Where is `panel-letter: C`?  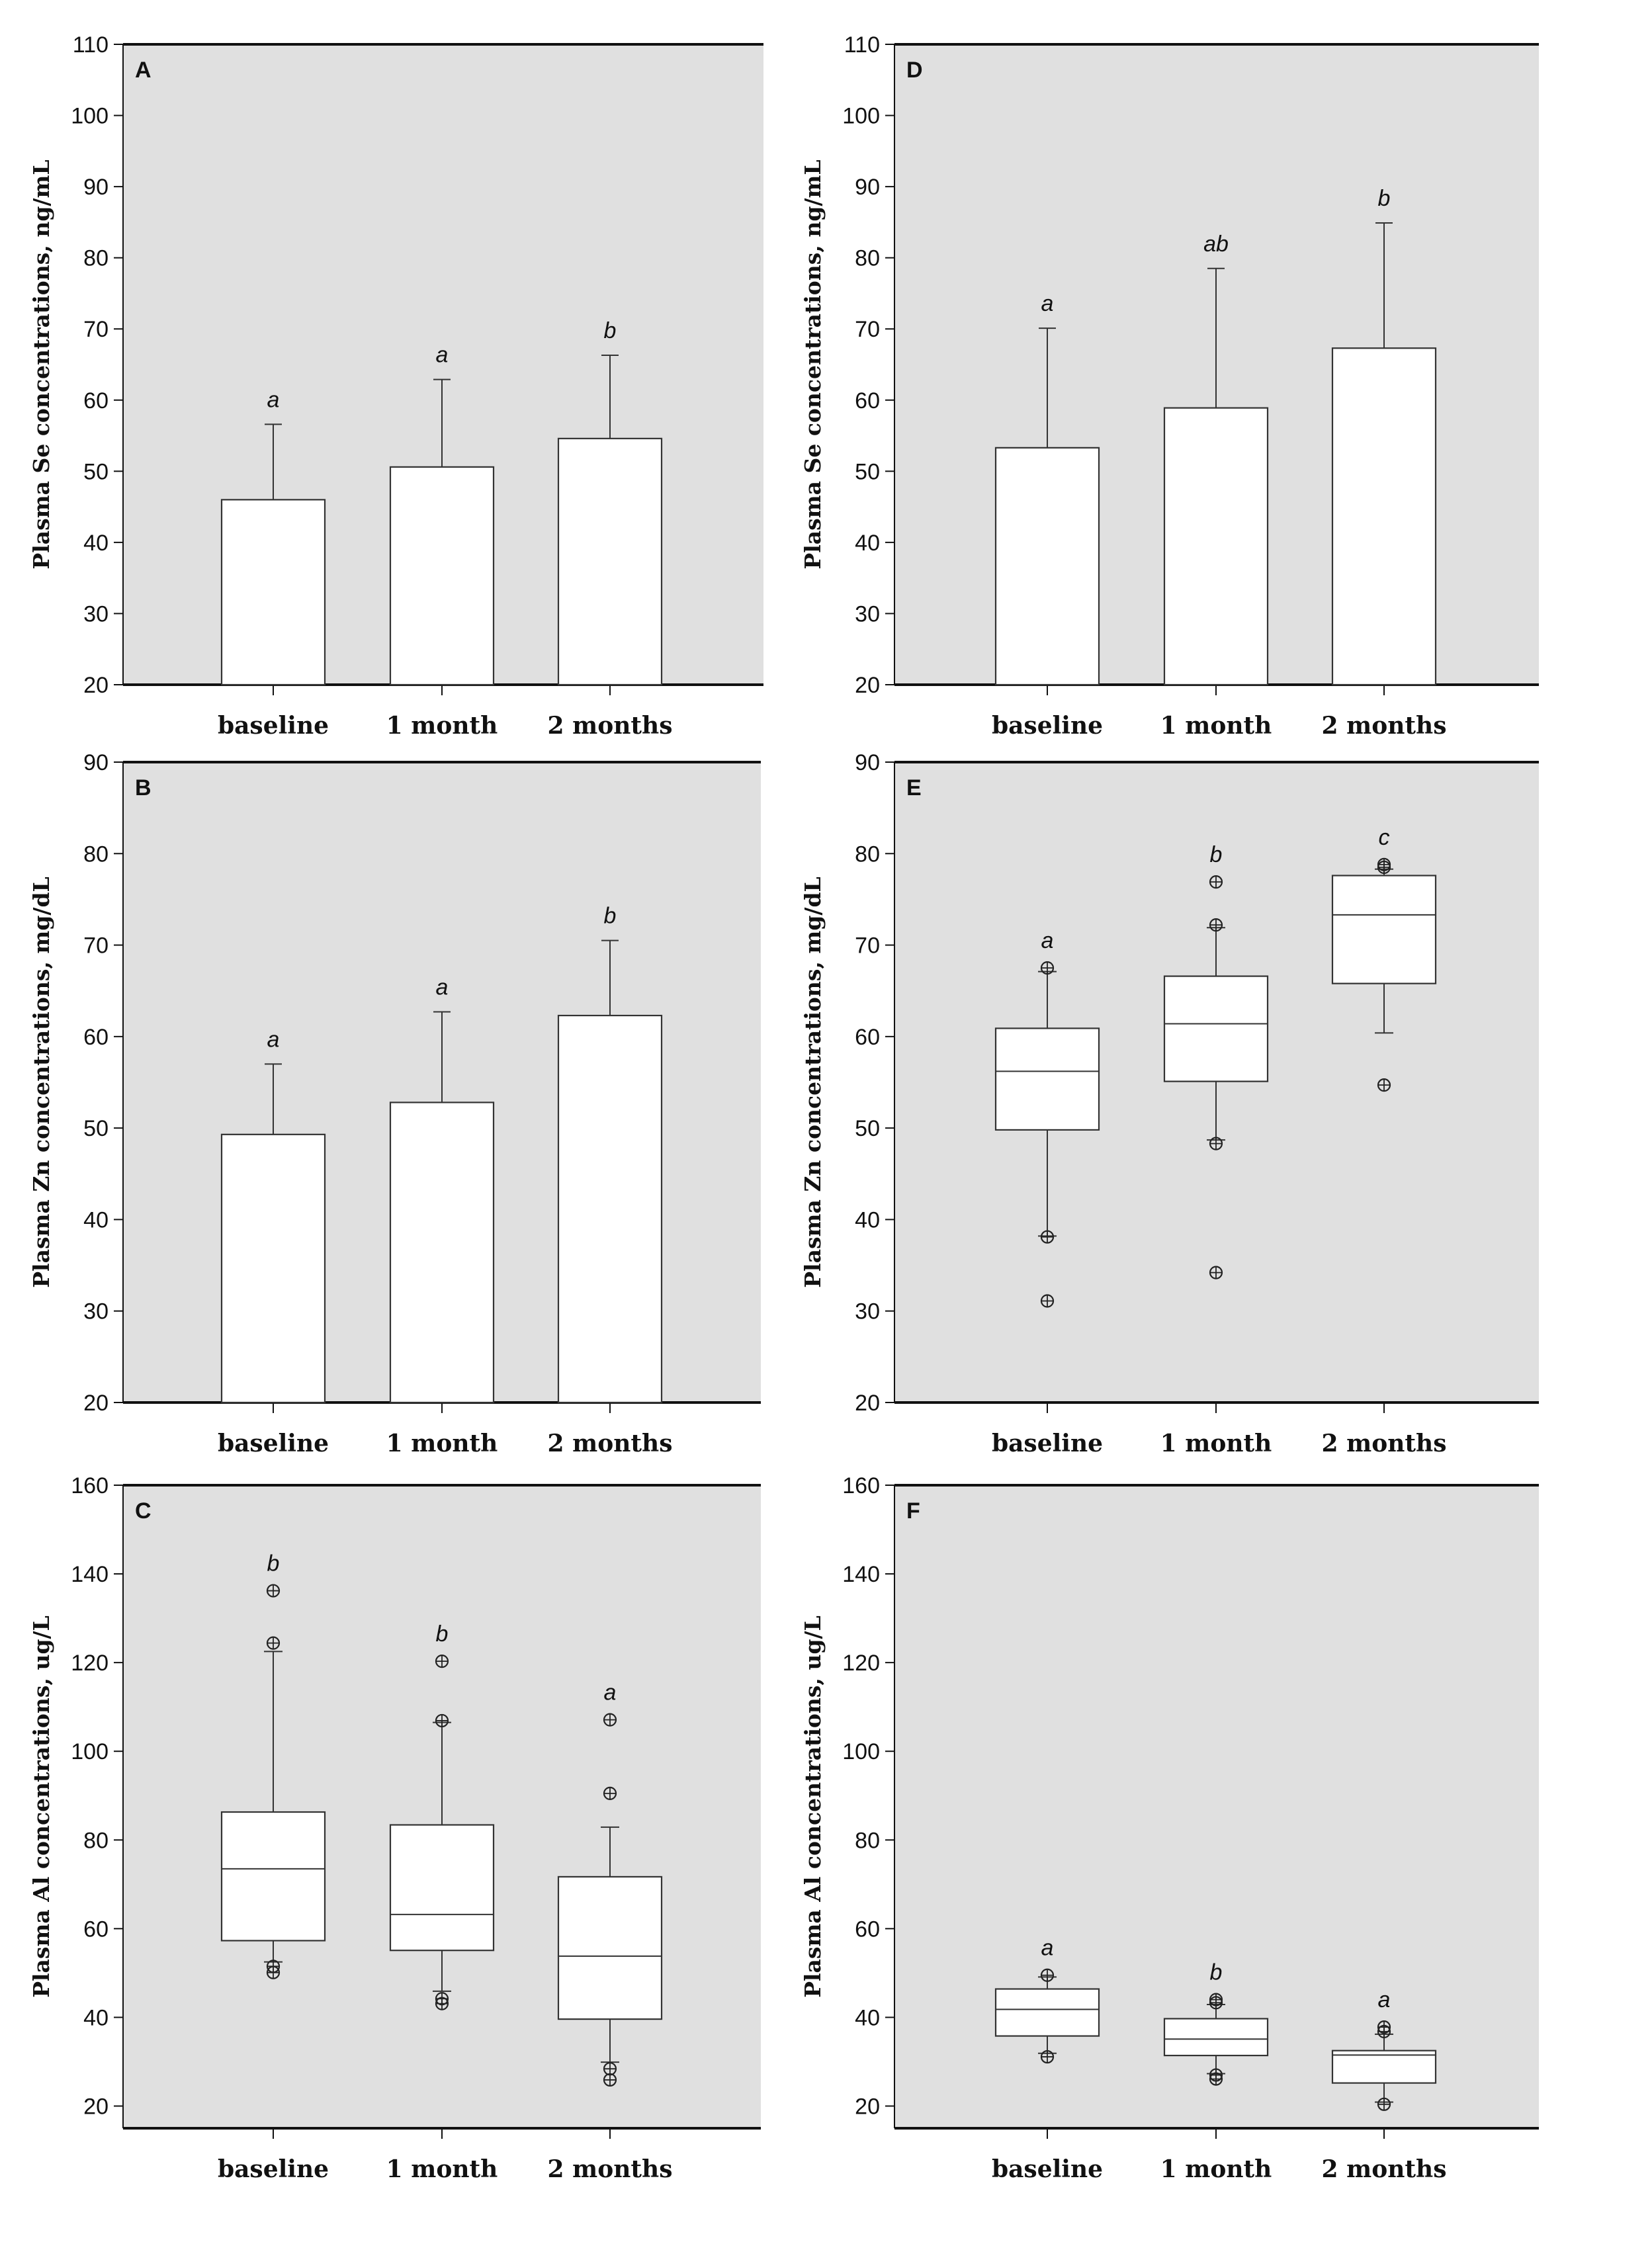
panel-letter: C is located at coordinates (143, 1511).